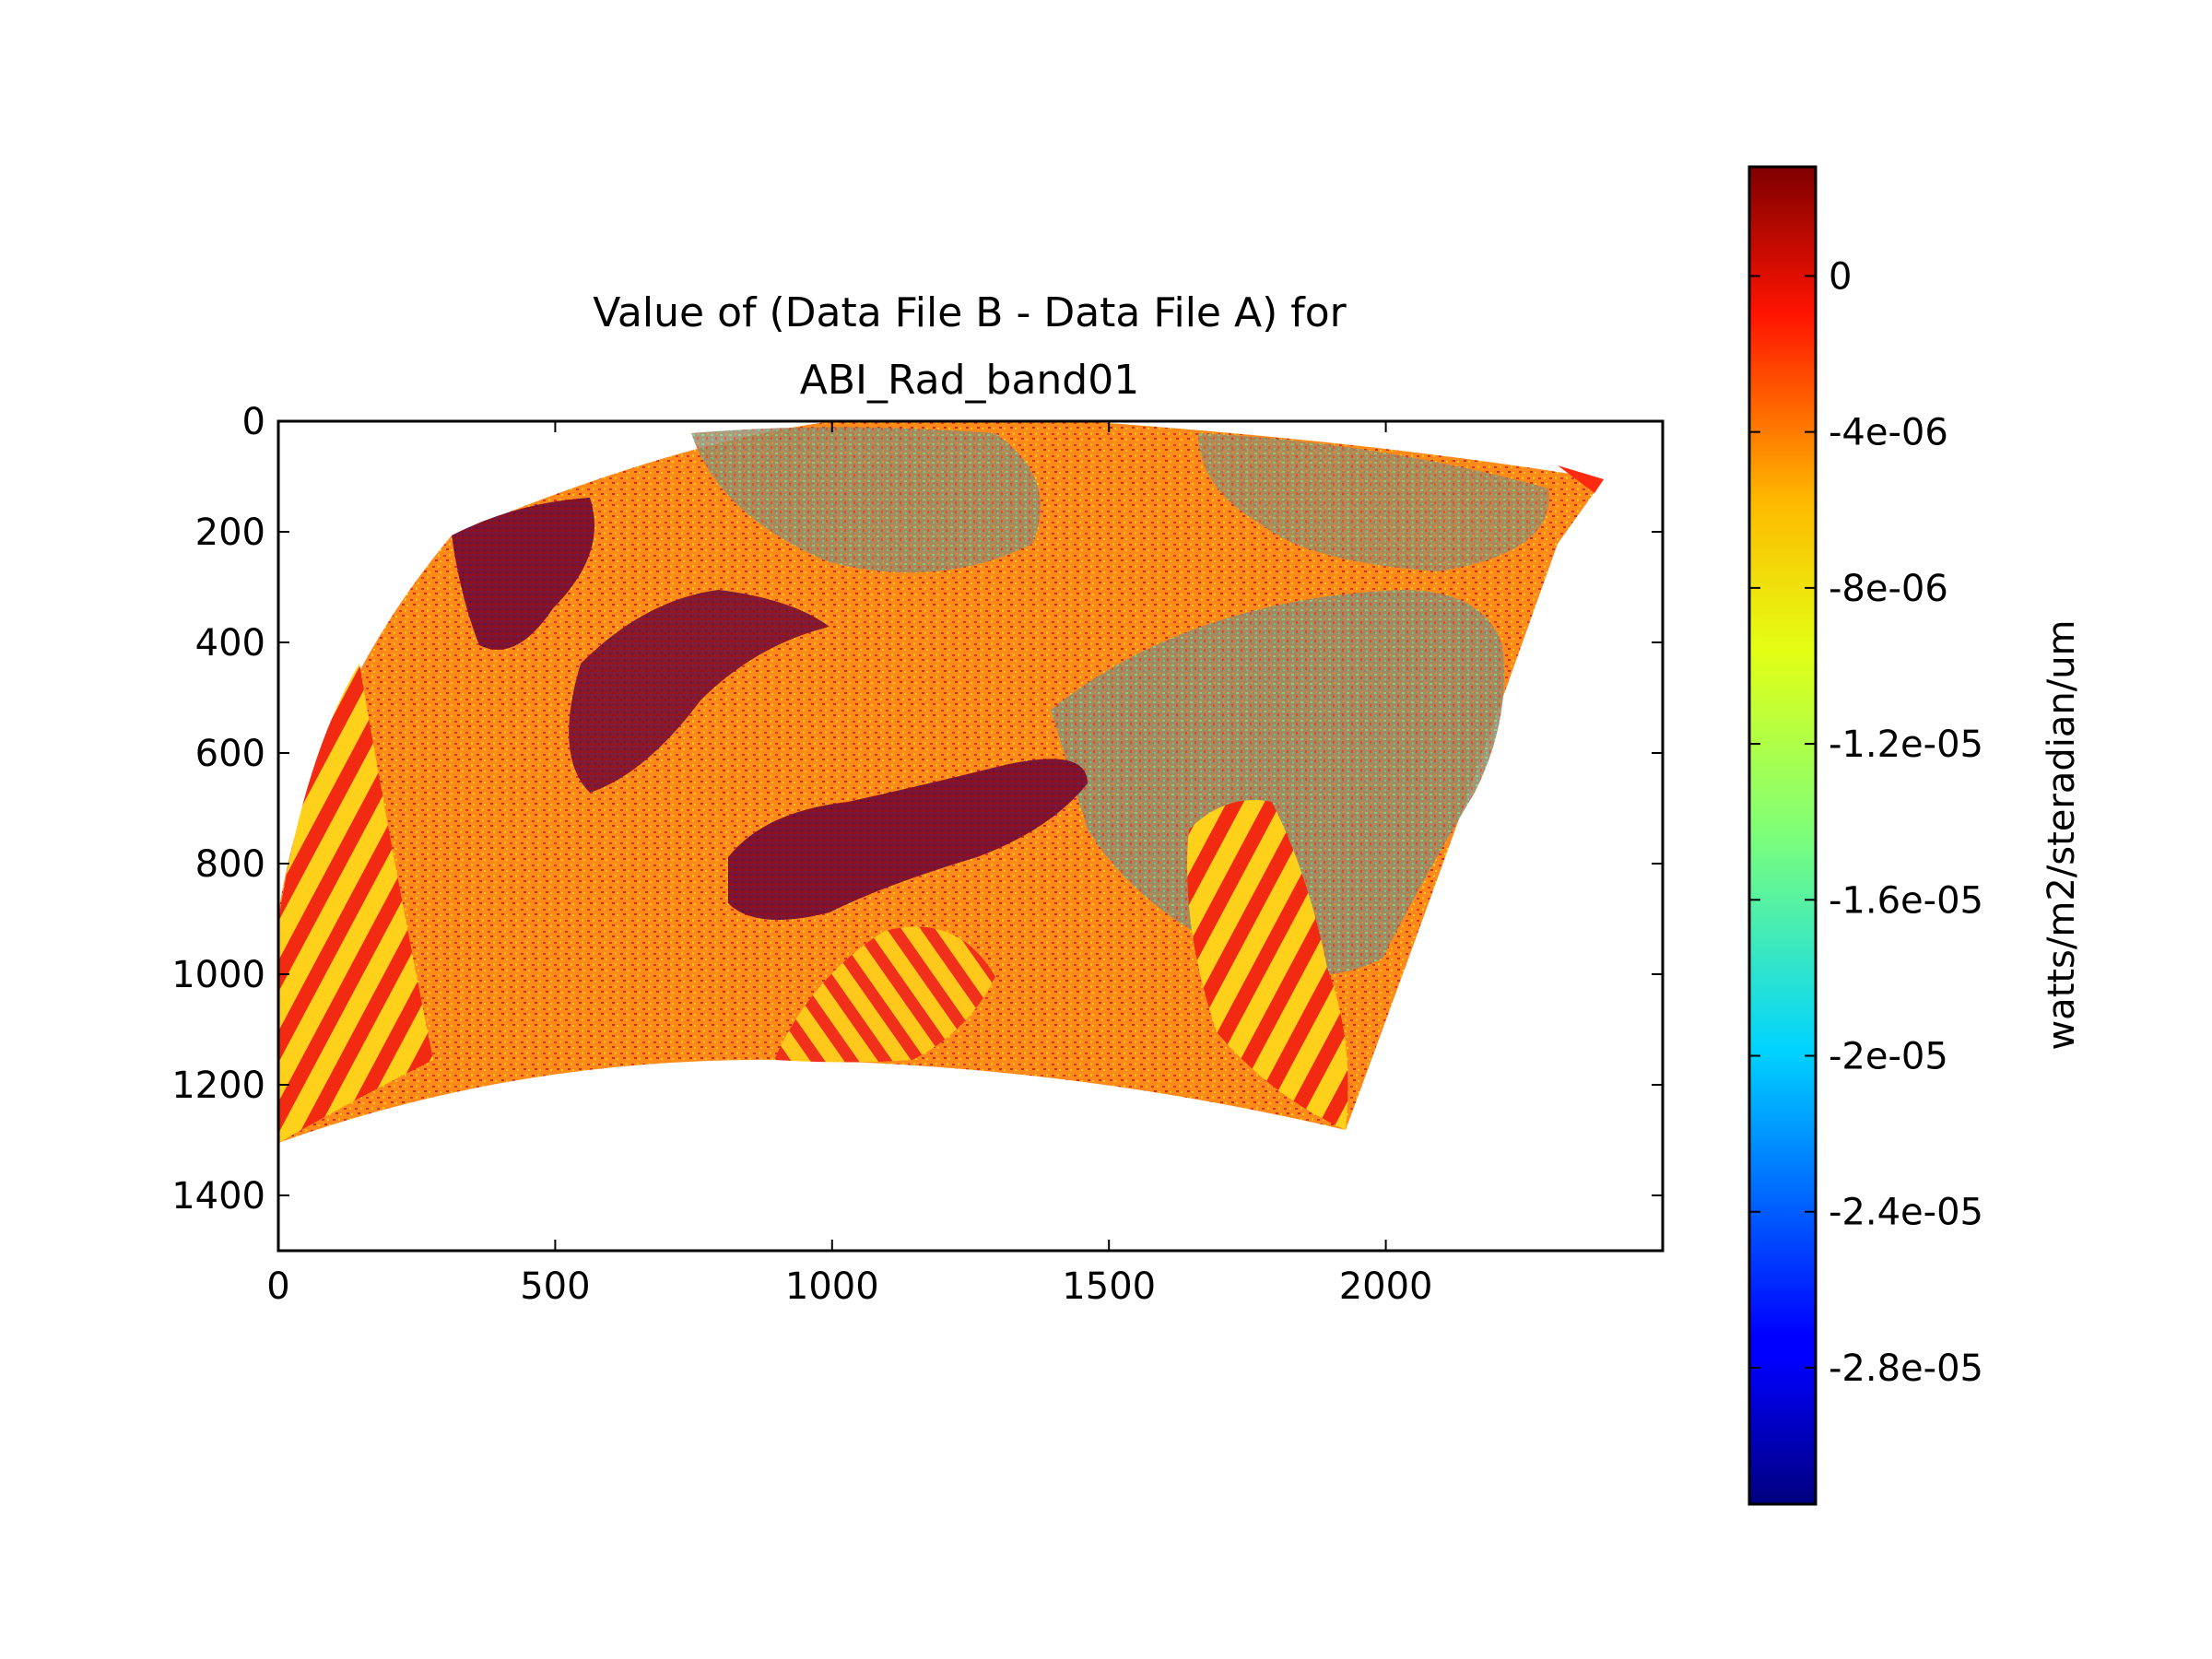 The image size is (2212, 1659). I want to click on y-tick-label: 400, so click(230, 643).